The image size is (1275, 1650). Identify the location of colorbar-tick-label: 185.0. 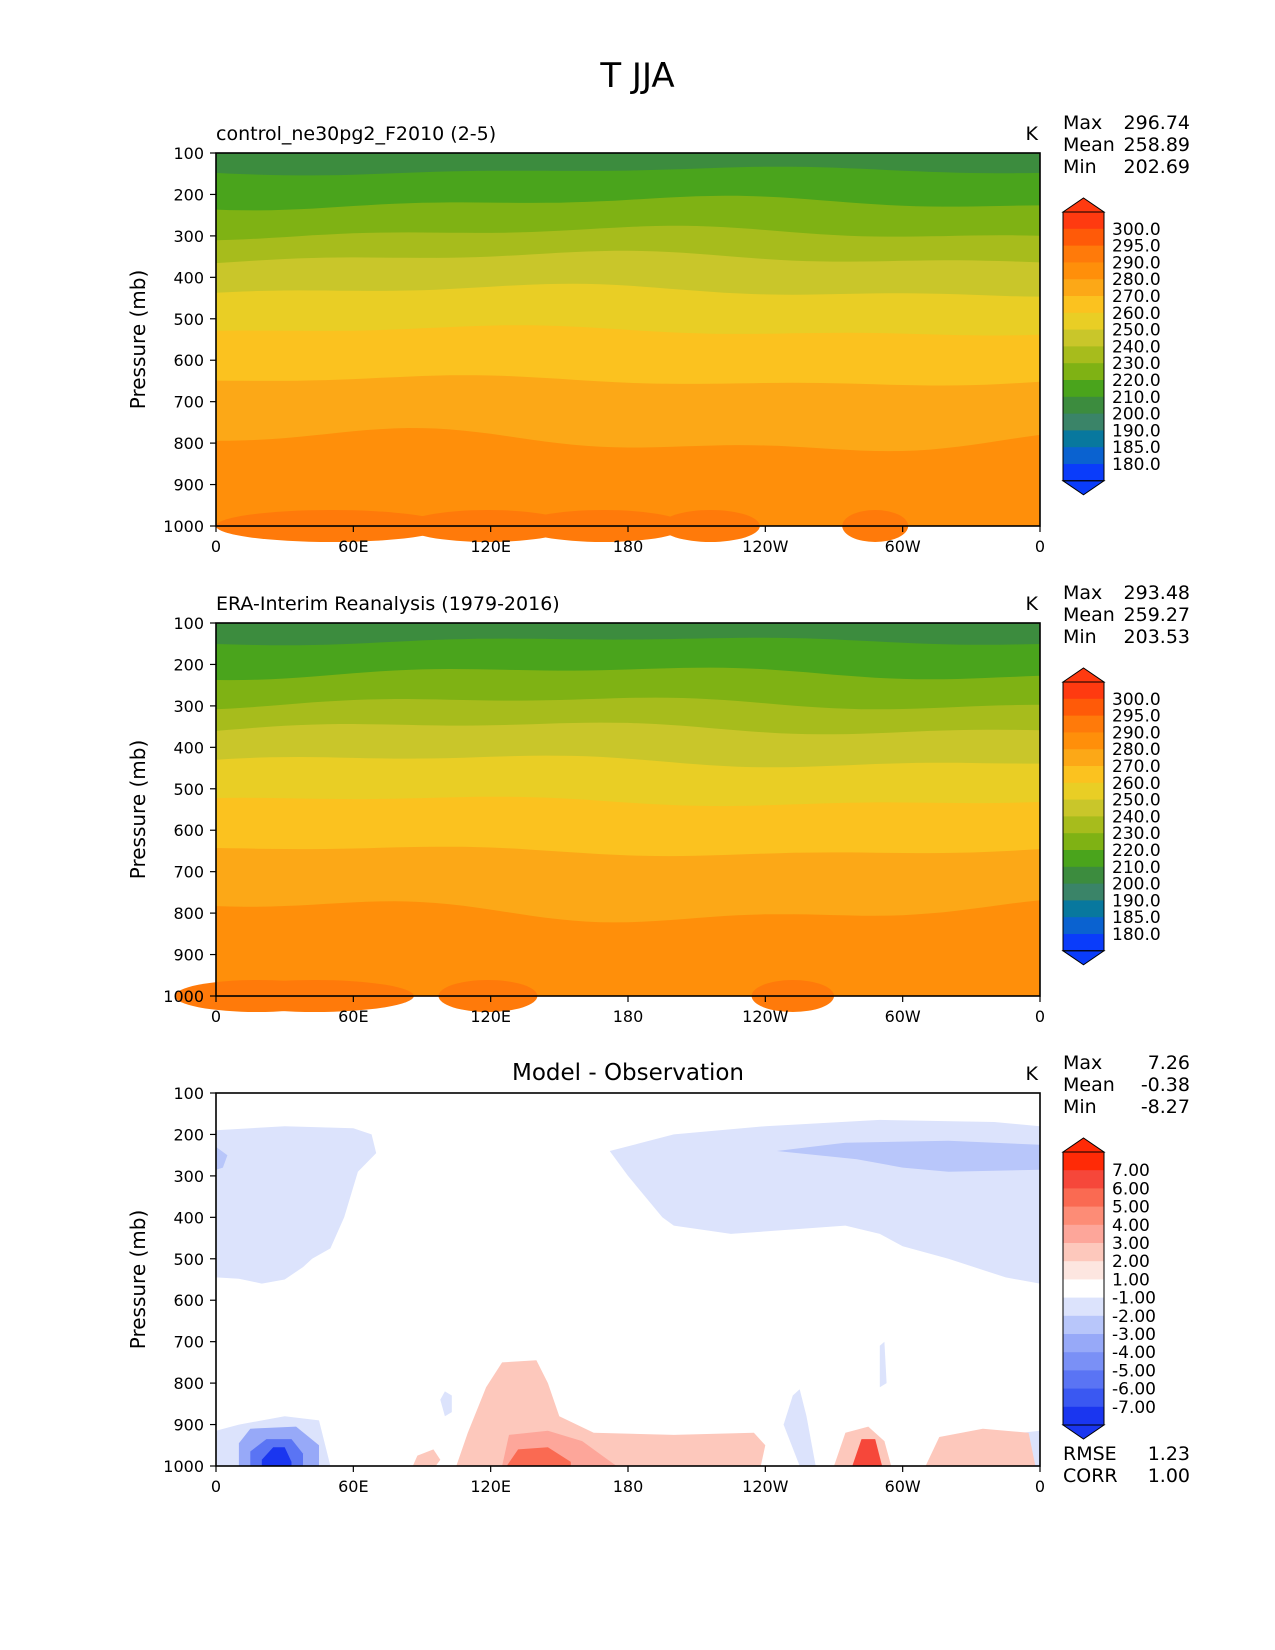
(1136, 448).